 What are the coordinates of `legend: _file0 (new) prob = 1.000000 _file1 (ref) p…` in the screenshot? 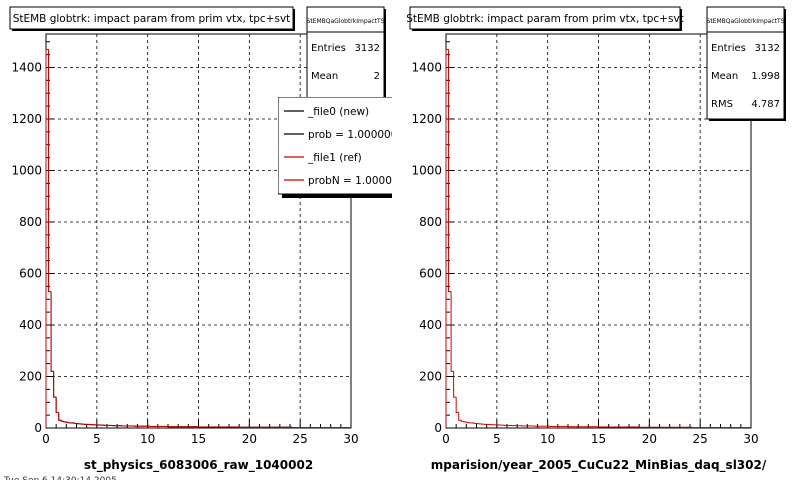 It's located at (341, 147).